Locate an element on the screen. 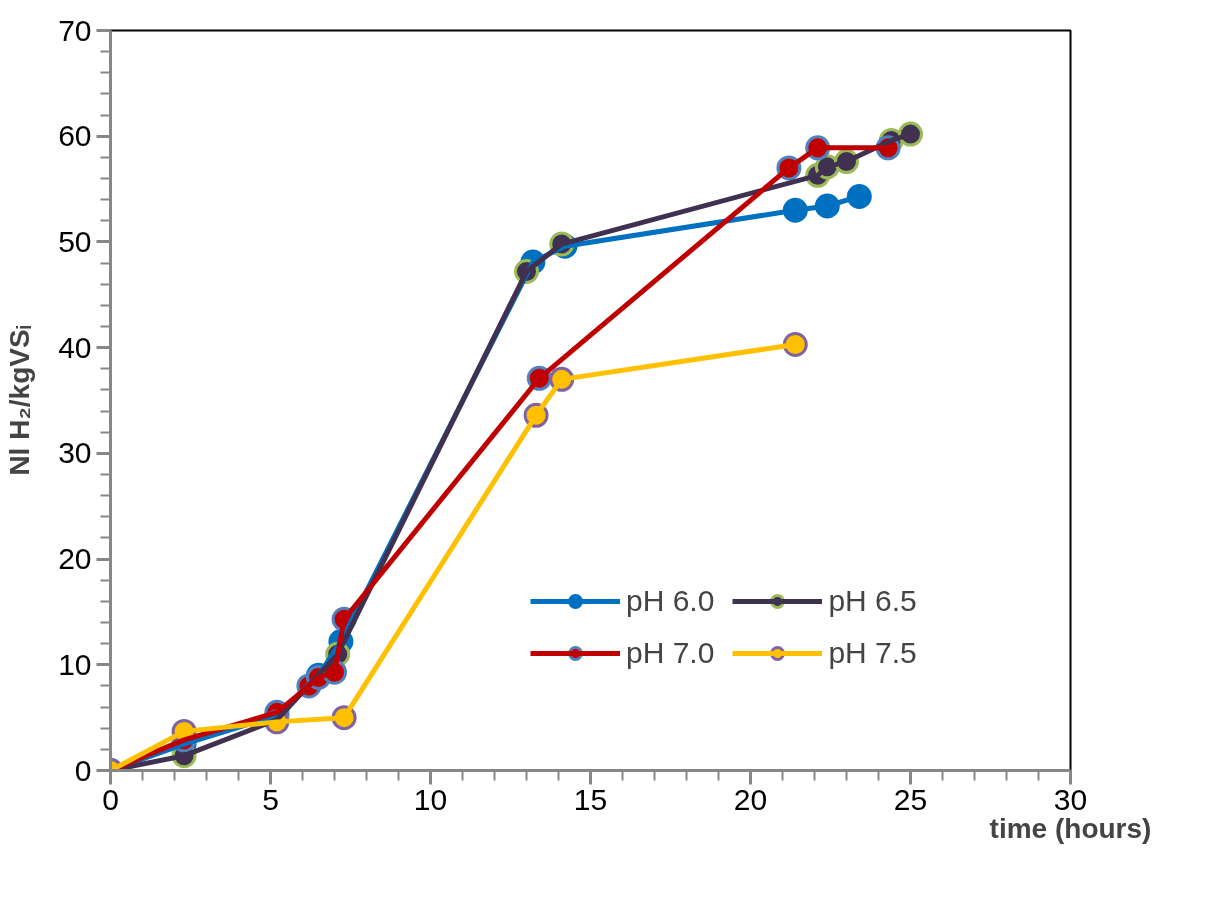  y-tick-label: 60 is located at coordinates (75, 136).